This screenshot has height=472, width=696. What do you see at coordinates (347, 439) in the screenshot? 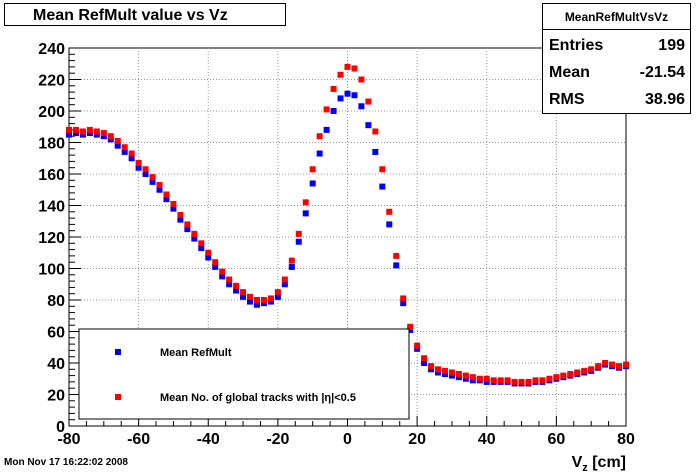
I see `x-tick-label: 0` at bounding box center [347, 439].